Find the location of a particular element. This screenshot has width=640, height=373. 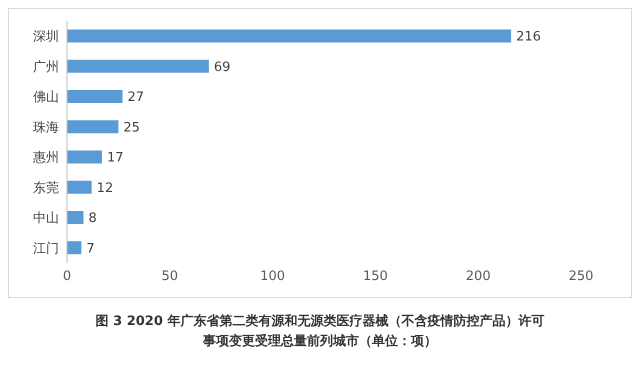

x-tick-label: 150 is located at coordinates (375, 276).